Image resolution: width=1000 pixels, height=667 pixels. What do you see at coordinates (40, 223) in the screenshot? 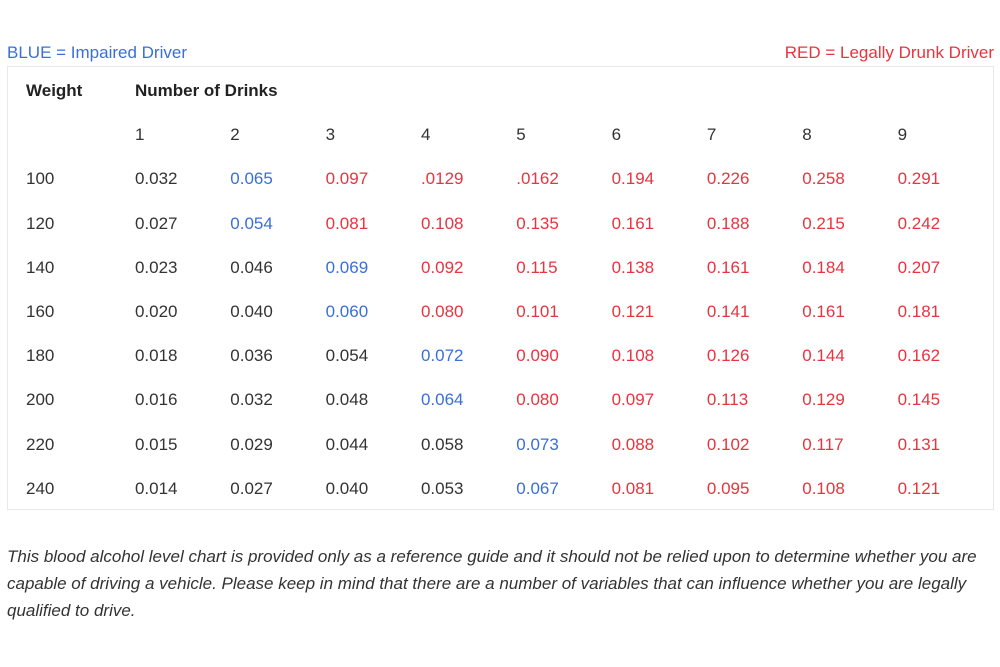
I see `weight-cell: 120` at bounding box center [40, 223].